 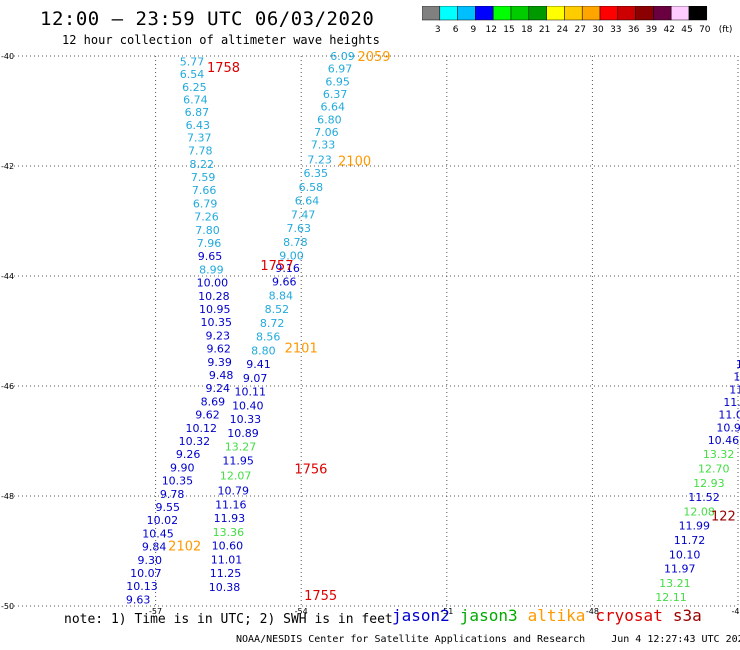 What do you see at coordinates (213, 283) in the screenshot?
I see `swh-data-point: 10.00` at bounding box center [213, 283].